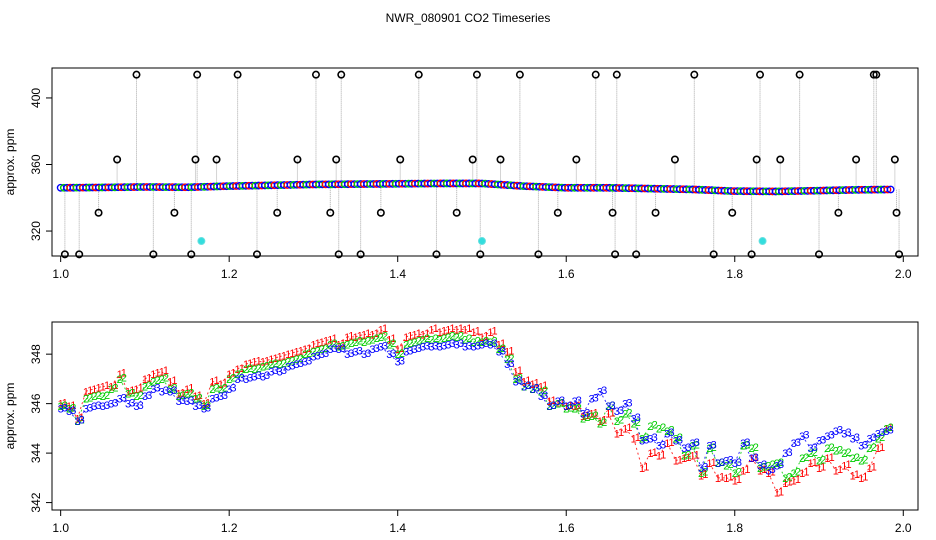 The height and width of the screenshot is (540, 936). What do you see at coordinates (566, 528) in the screenshot?
I see `x-tick-label: 1.6` at bounding box center [566, 528].